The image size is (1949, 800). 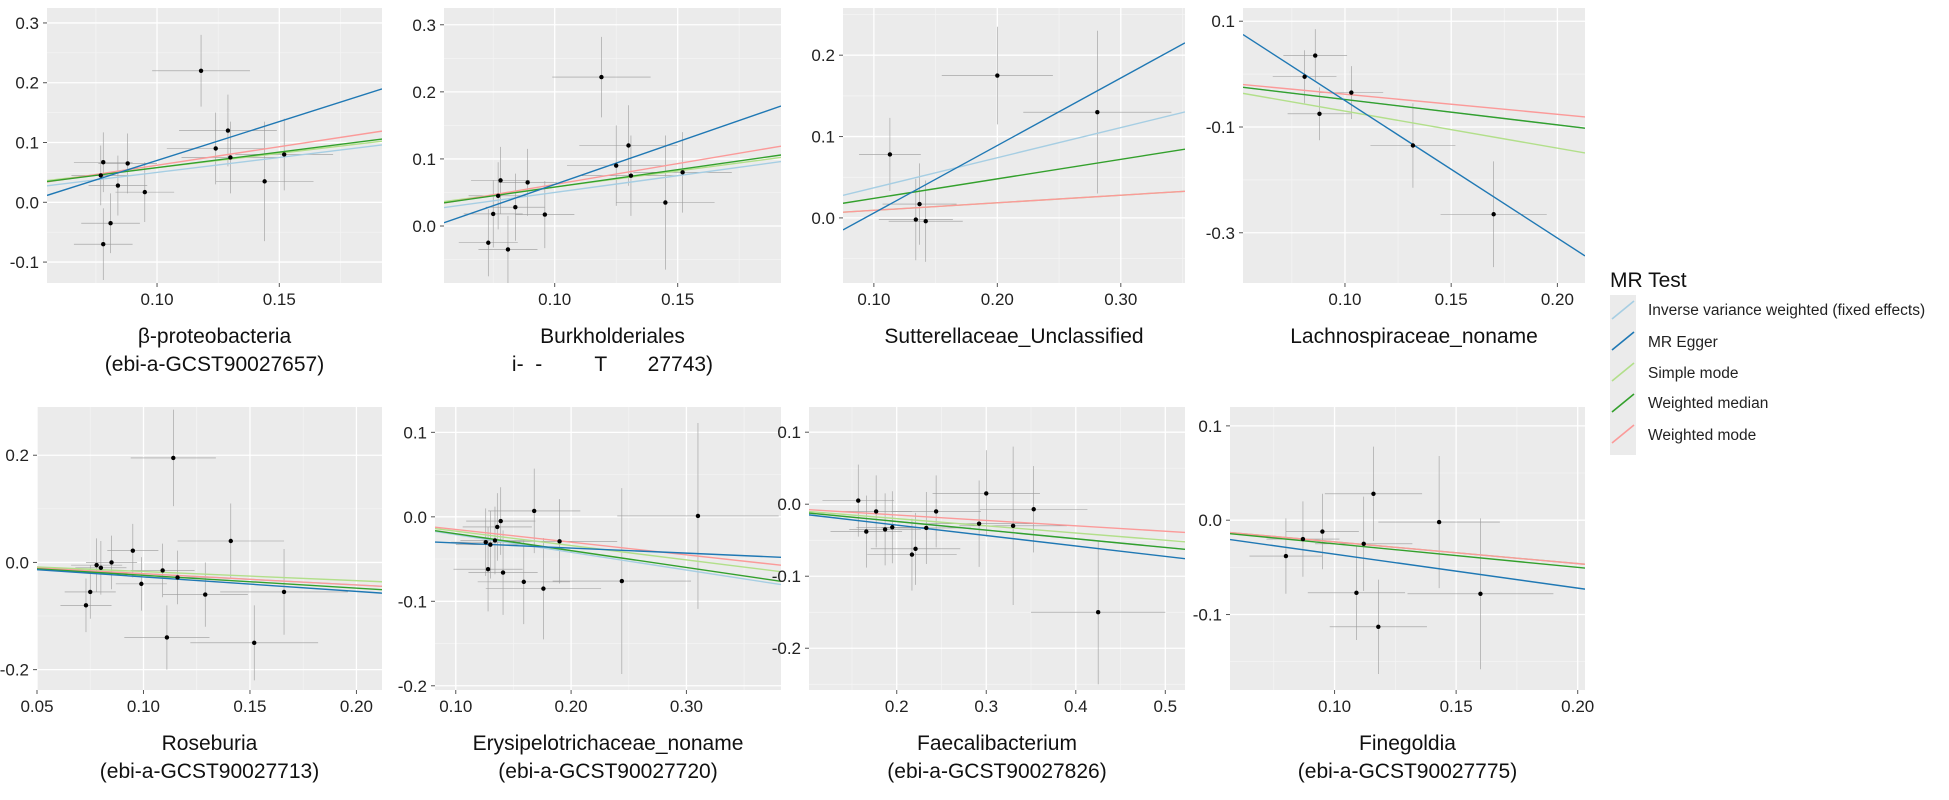 I want to click on legend-key-background, so click(x=1623, y=375).